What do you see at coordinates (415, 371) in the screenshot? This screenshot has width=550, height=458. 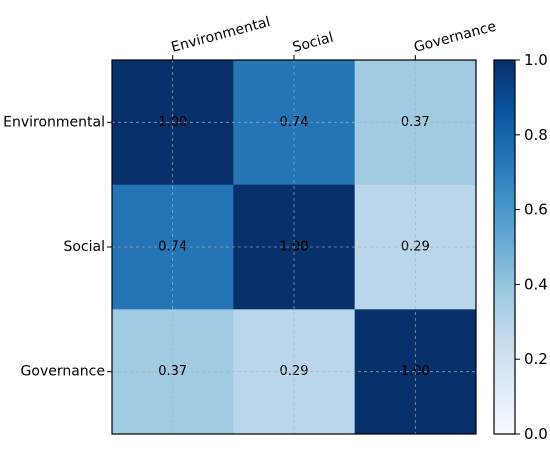 I see `cell-value-label: 1.00` at bounding box center [415, 371].